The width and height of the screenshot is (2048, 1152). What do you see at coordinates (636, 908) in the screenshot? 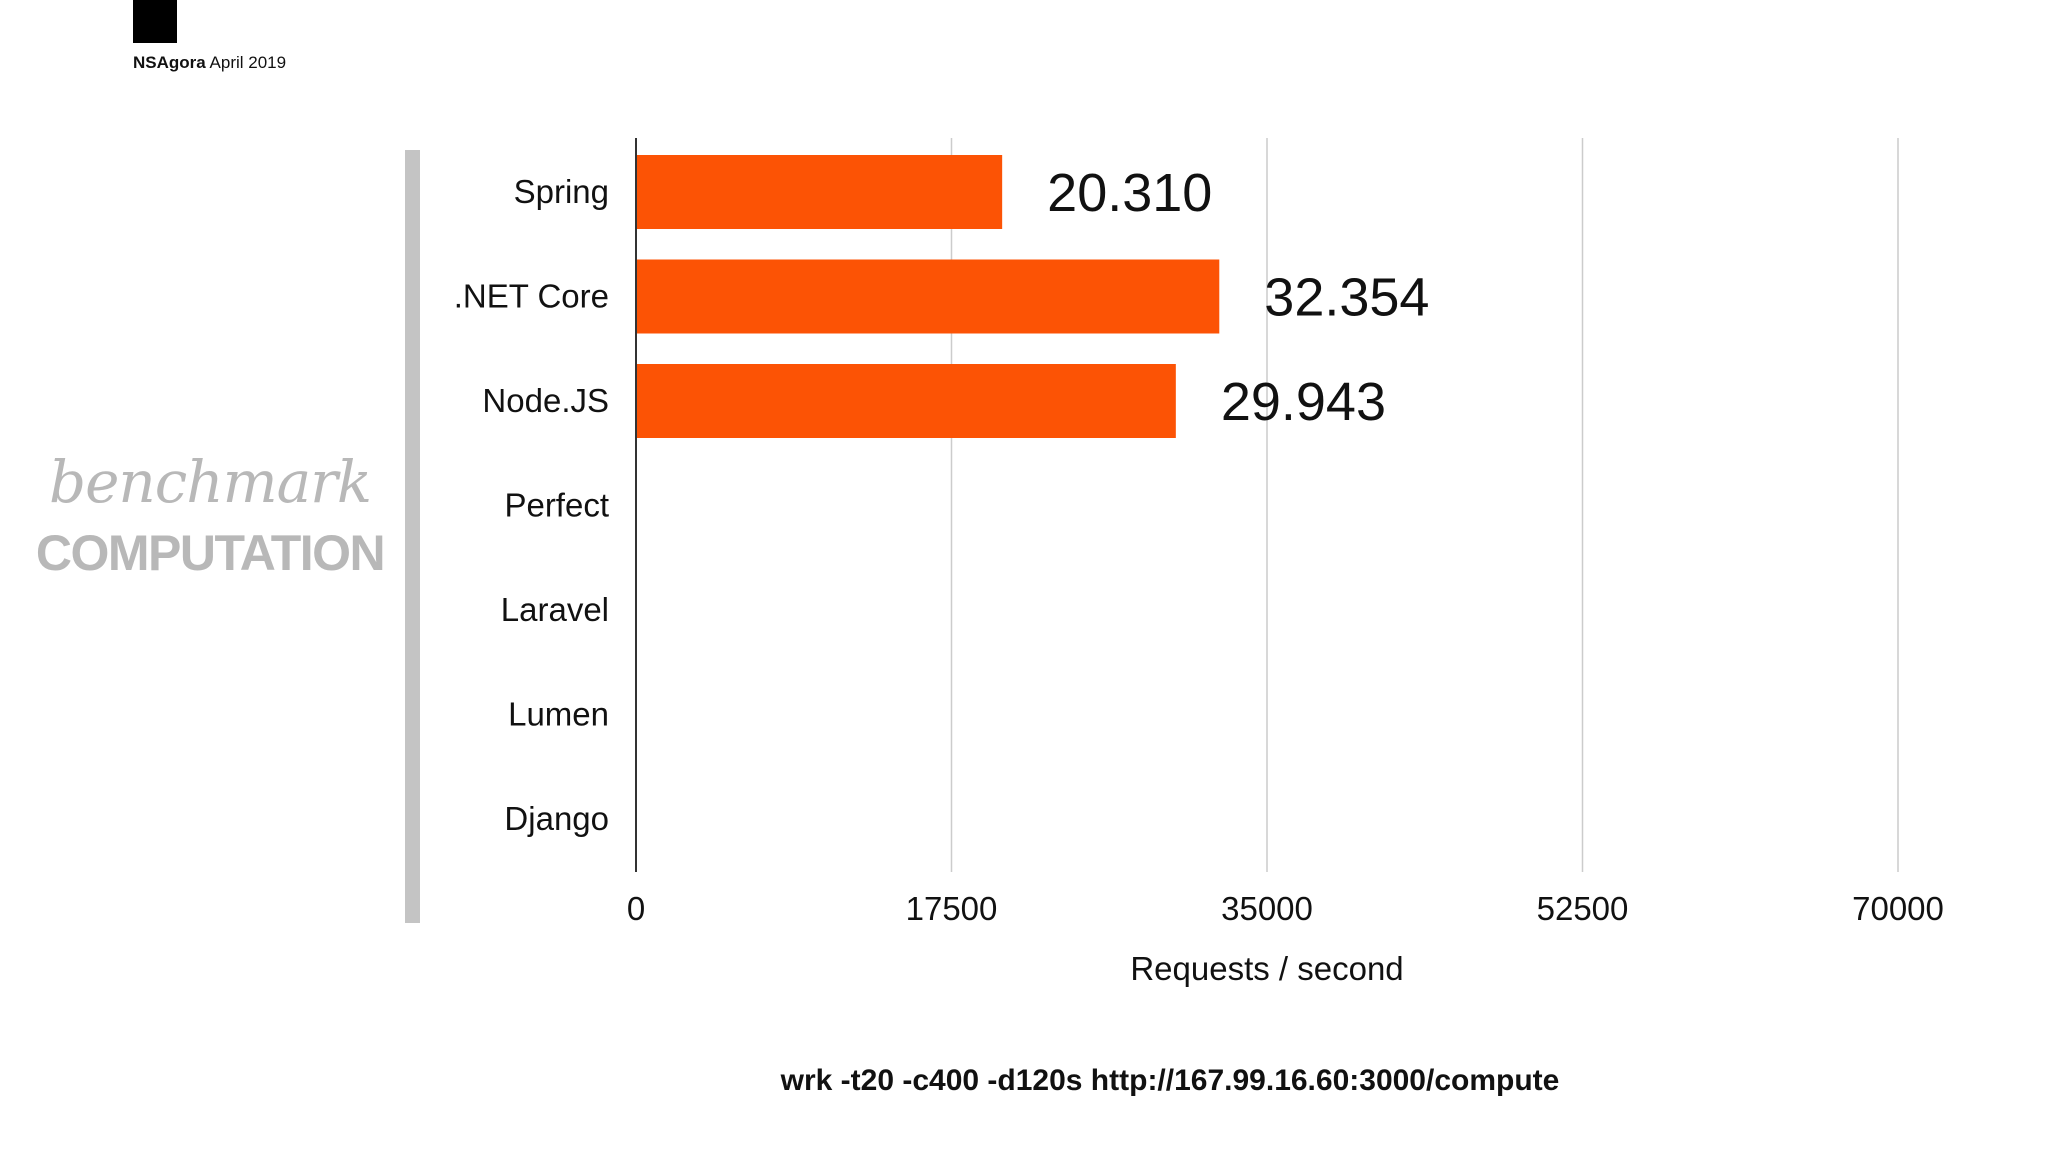
I see `x-tick-label-0: 0` at bounding box center [636, 908].